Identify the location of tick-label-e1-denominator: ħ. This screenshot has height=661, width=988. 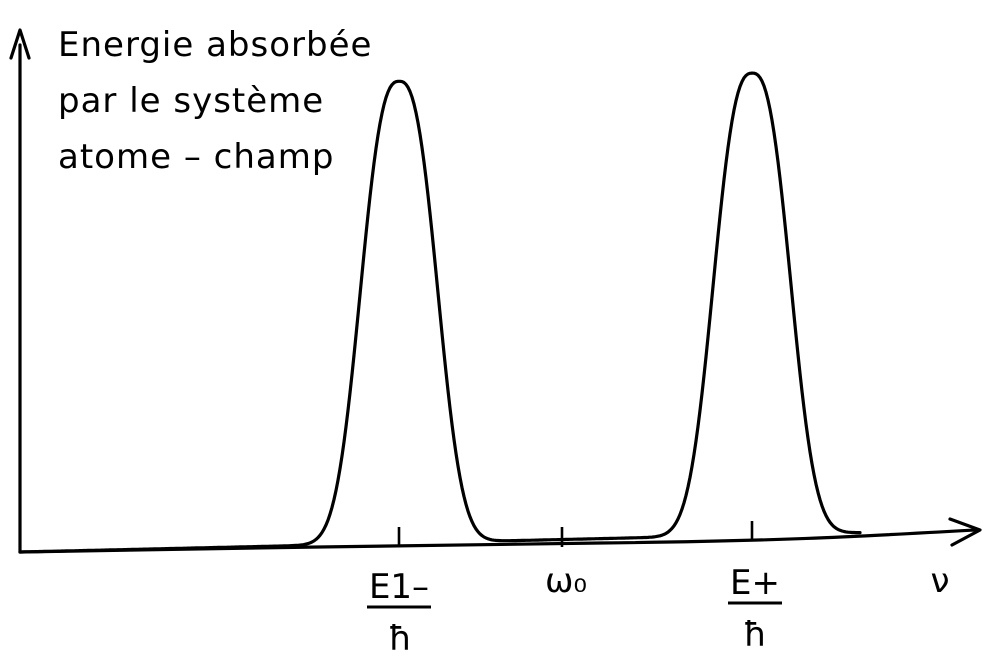
(400, 639).